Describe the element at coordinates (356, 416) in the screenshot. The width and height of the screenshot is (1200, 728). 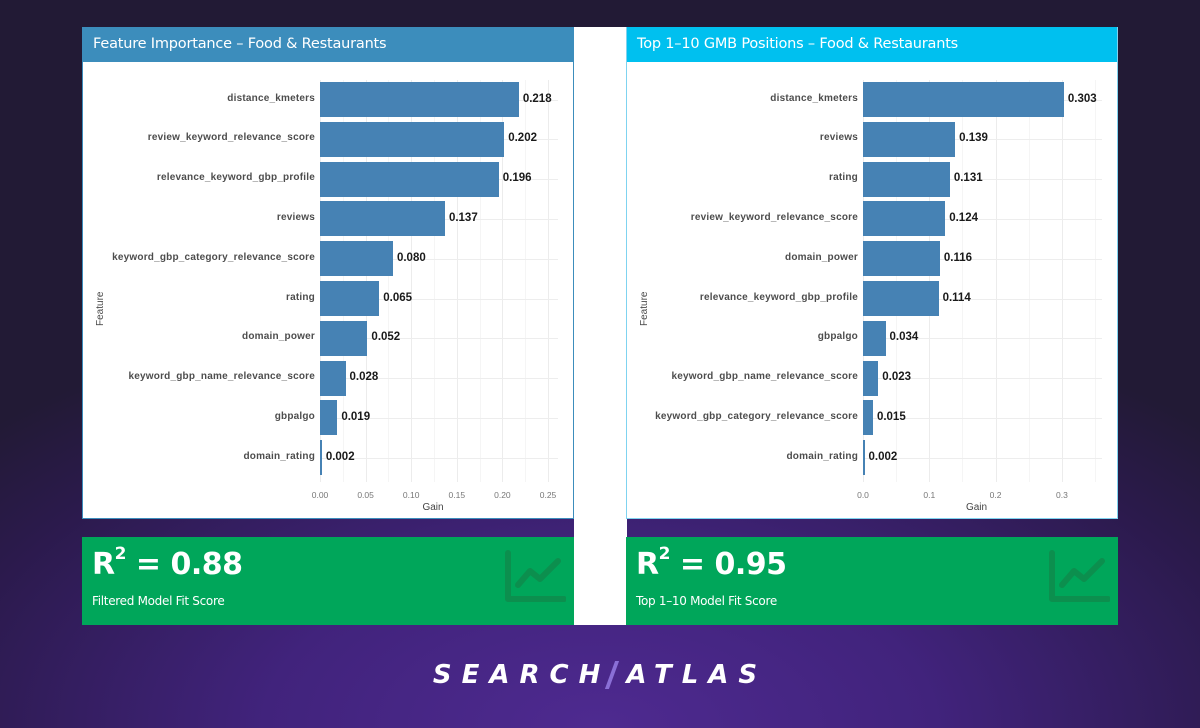
I see `bar-value-label: 0.019` at that location.